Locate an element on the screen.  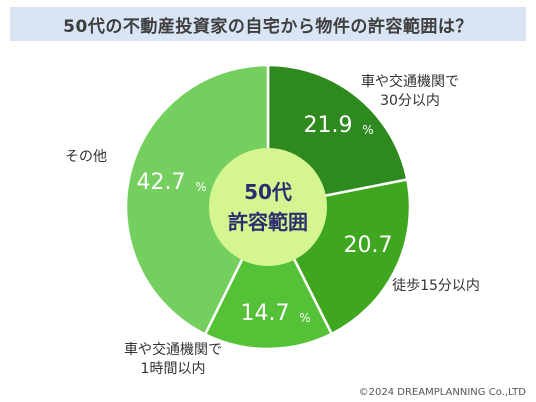
slice-category-label-4: その他 is located at coordinates (86, 157).